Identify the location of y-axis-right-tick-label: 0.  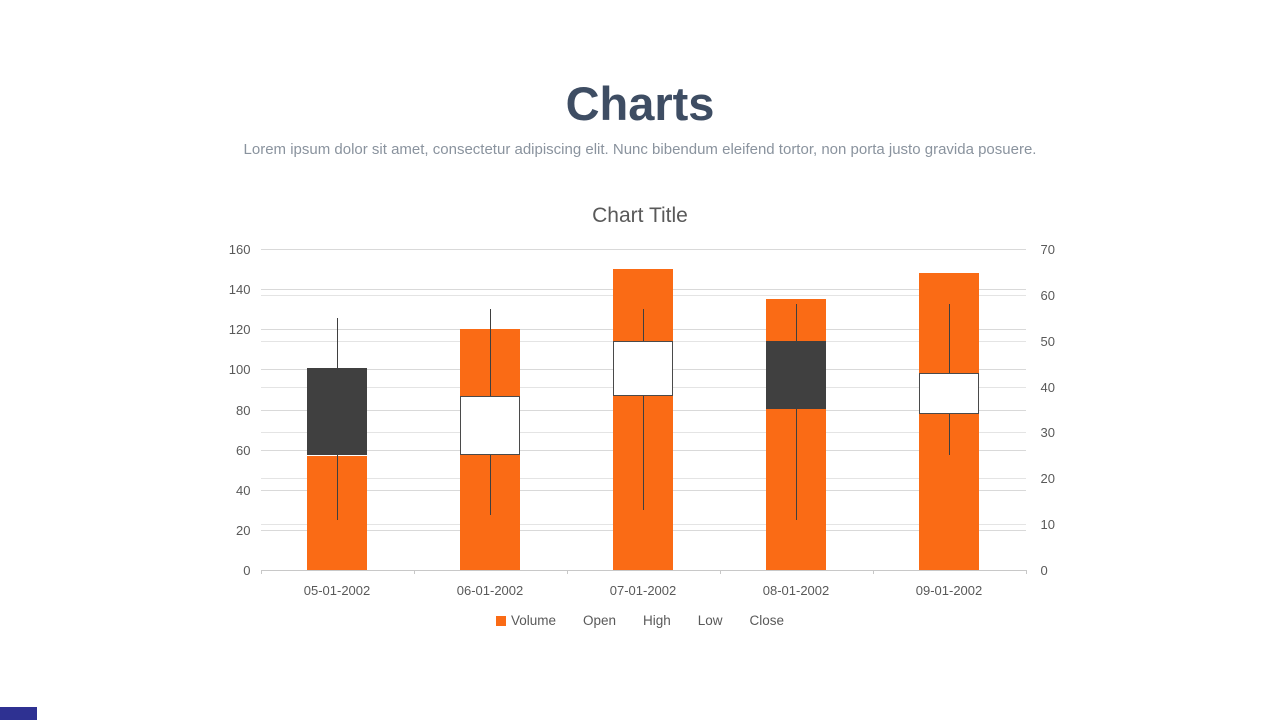
(1044, 570).